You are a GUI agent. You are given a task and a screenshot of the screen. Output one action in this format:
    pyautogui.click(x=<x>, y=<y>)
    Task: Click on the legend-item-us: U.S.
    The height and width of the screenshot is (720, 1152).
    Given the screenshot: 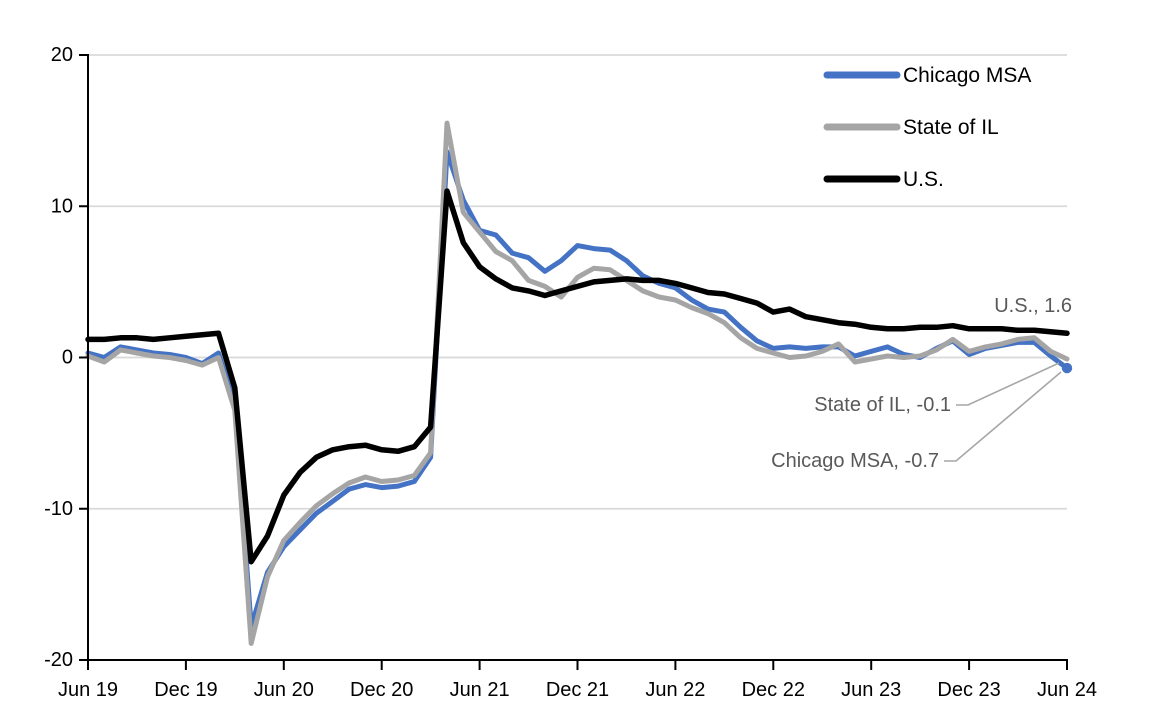 What is the action you would take?
    pyautogui.click(x=883, y=179)
    